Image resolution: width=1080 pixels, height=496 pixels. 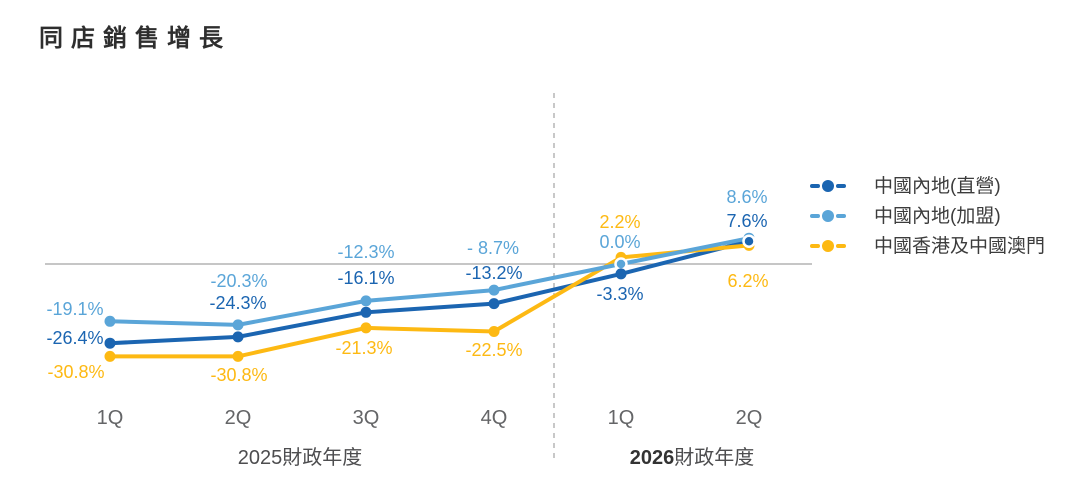 What do you see at coordinates (620, 242) in the screenshot?
I see `data-label: 0.0%` at bounding box center [620, 242].